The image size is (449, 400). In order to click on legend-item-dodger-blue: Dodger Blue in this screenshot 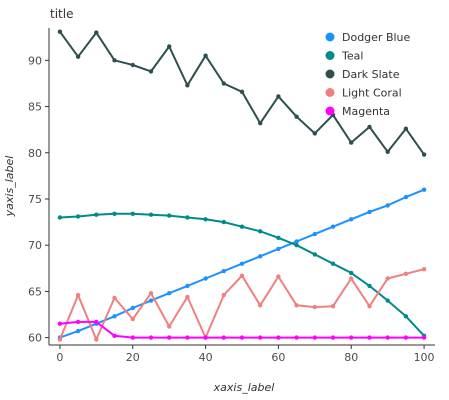, I will do `click(368, 37)`.